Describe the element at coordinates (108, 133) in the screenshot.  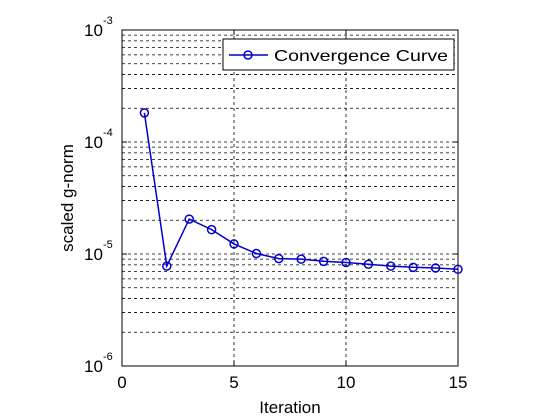
I see `y-tick-exponent: -4` at that location.